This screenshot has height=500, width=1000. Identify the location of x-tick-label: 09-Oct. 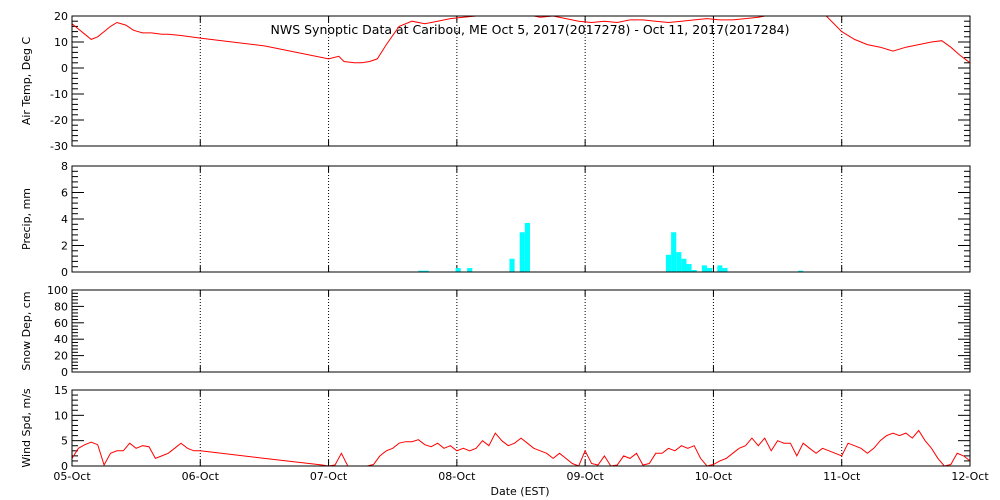
(585, 476).